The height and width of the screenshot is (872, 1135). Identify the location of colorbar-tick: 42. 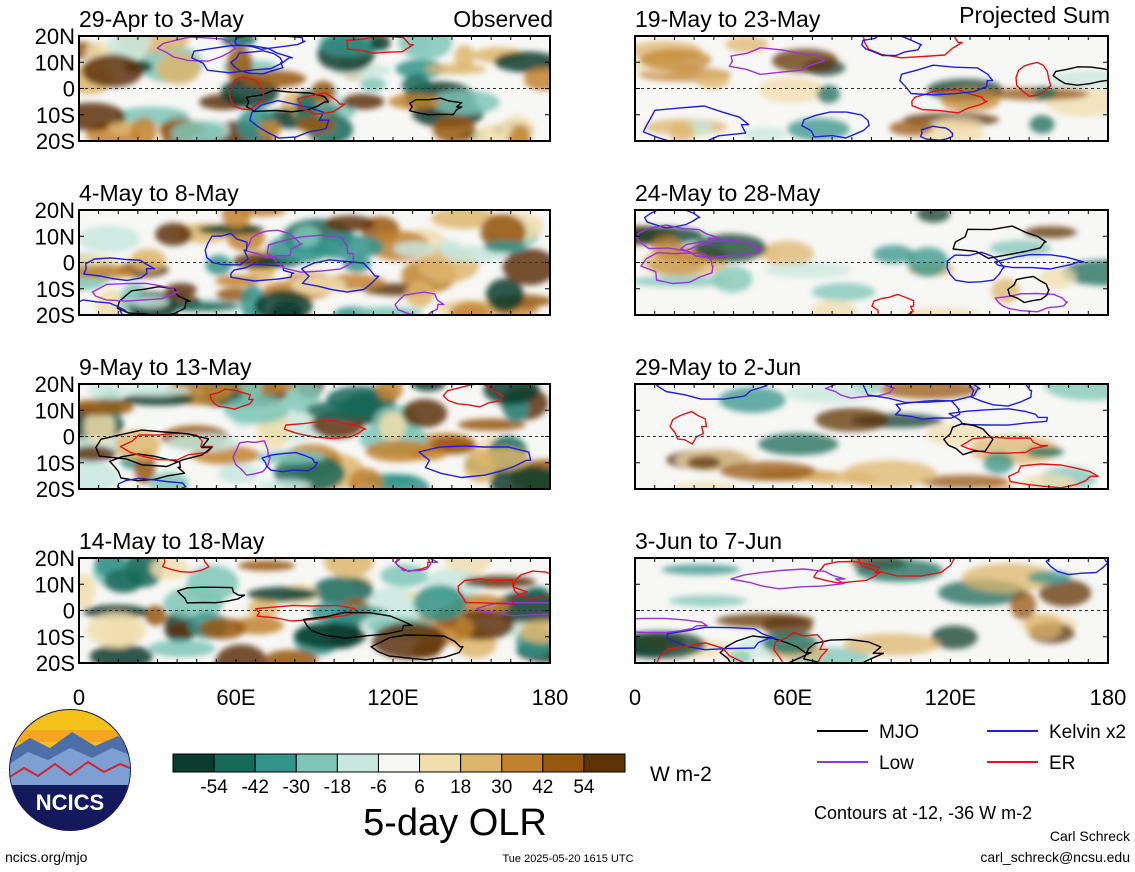
(542, 787).